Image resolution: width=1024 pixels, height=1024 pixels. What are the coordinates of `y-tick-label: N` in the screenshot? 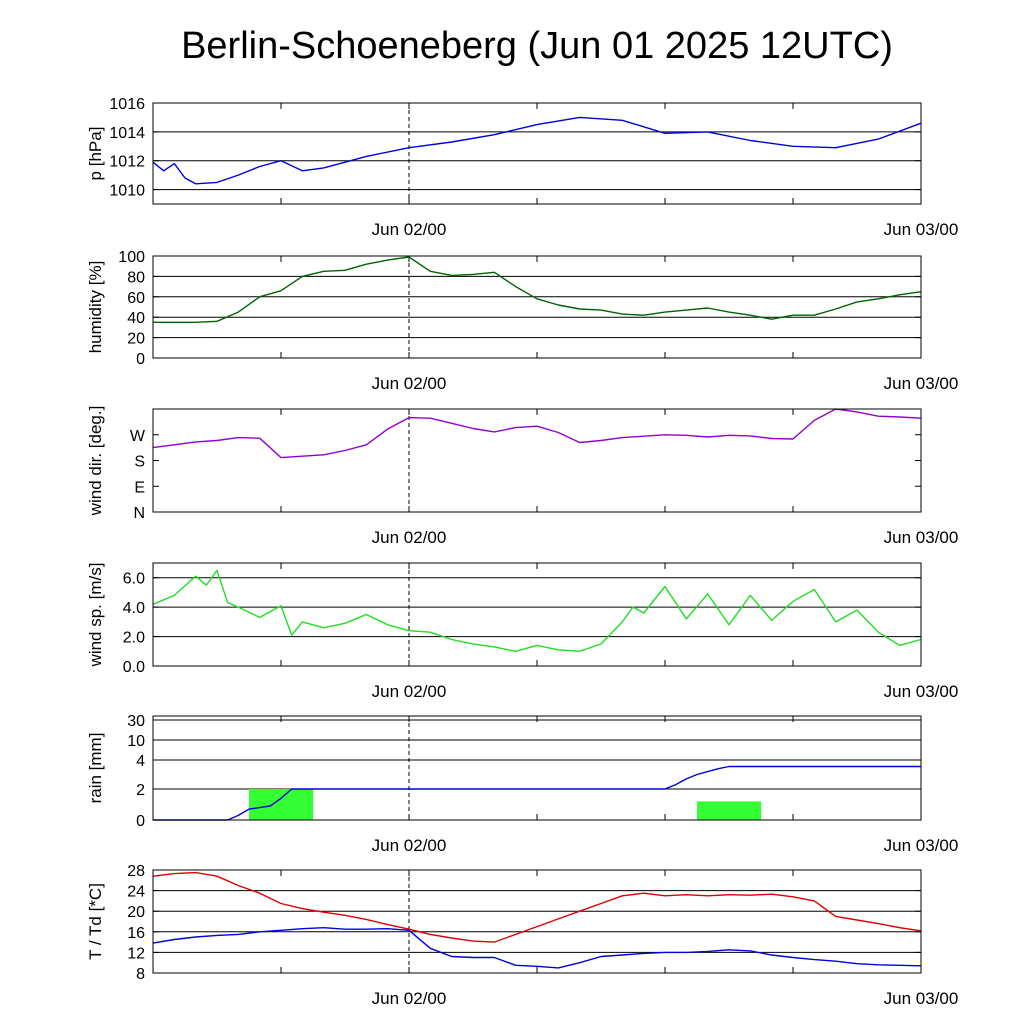 It's located at (139, 513).